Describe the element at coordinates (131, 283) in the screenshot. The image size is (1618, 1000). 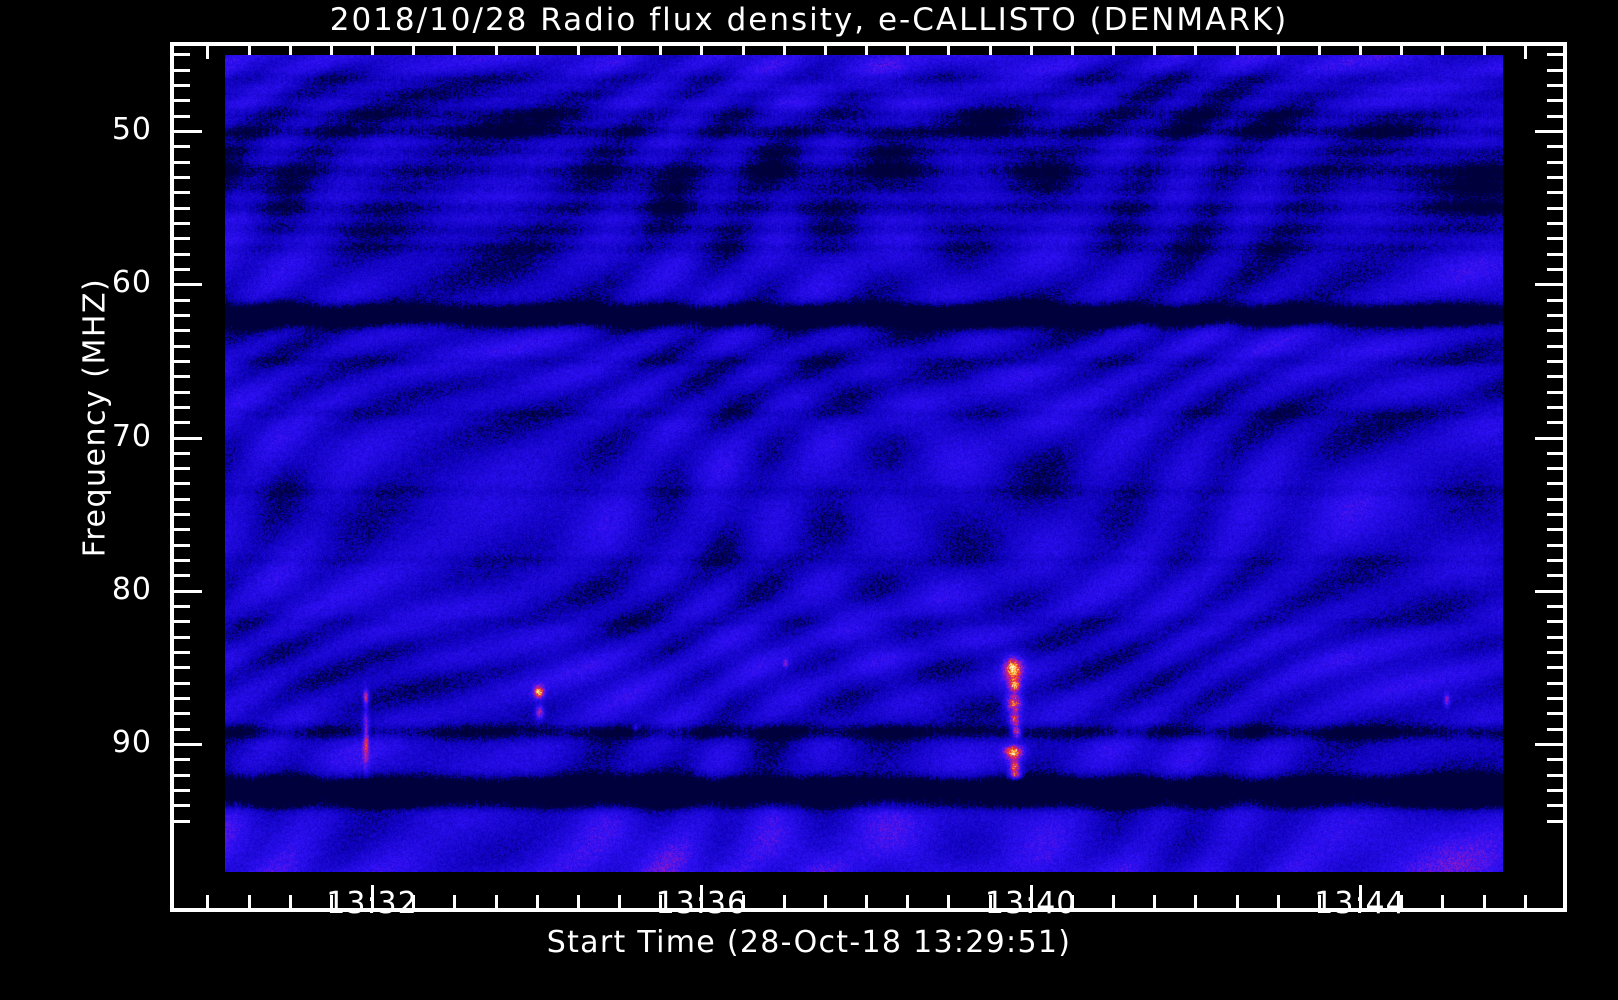
I see `y-tick-label: 60` at that location.